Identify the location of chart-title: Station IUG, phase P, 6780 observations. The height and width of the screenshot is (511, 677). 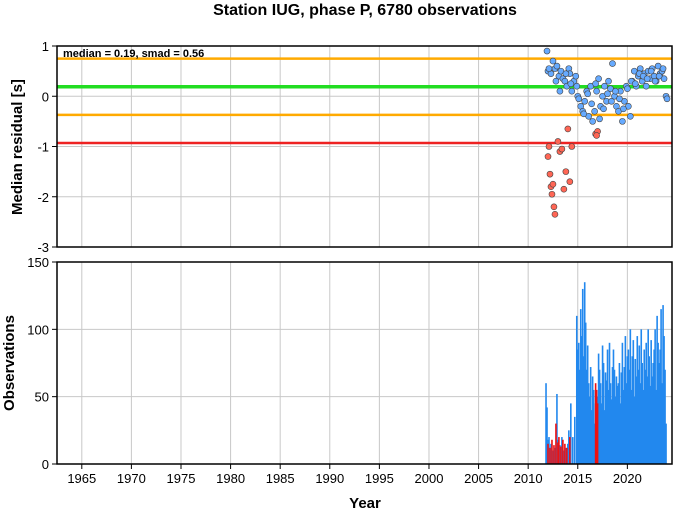
(365, 10).